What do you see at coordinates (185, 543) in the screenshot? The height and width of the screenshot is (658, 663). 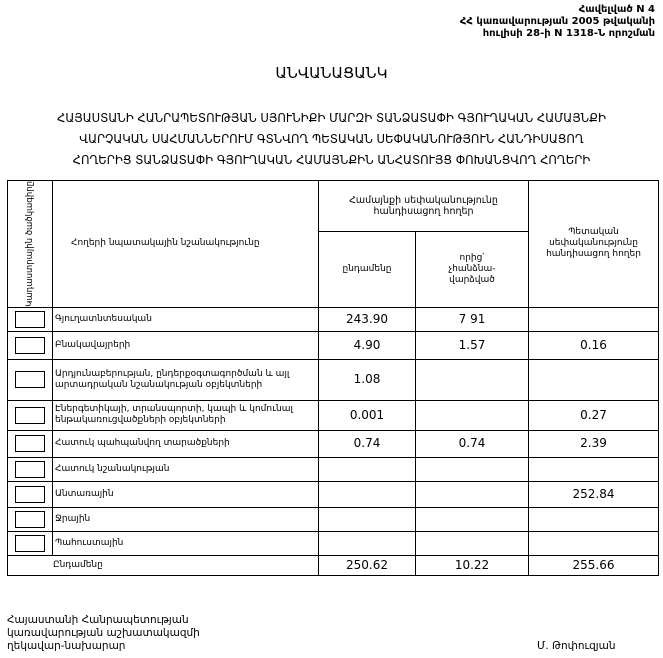 I see `purpose-cell: Պահուստային` at bounding box center [185, 543].